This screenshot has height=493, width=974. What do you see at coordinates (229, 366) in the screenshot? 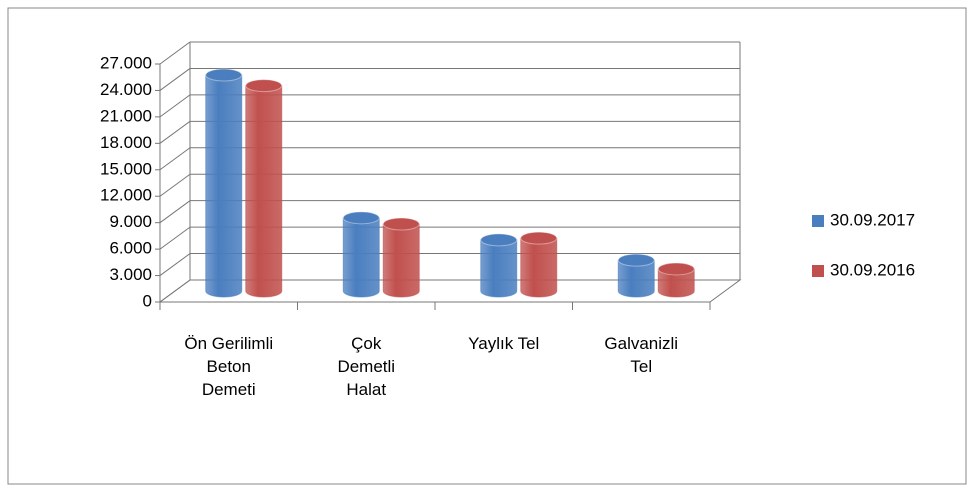
I see `x-tick-label: Ön Gerilimli Beton Demeti` at bounding box center [229, 366].